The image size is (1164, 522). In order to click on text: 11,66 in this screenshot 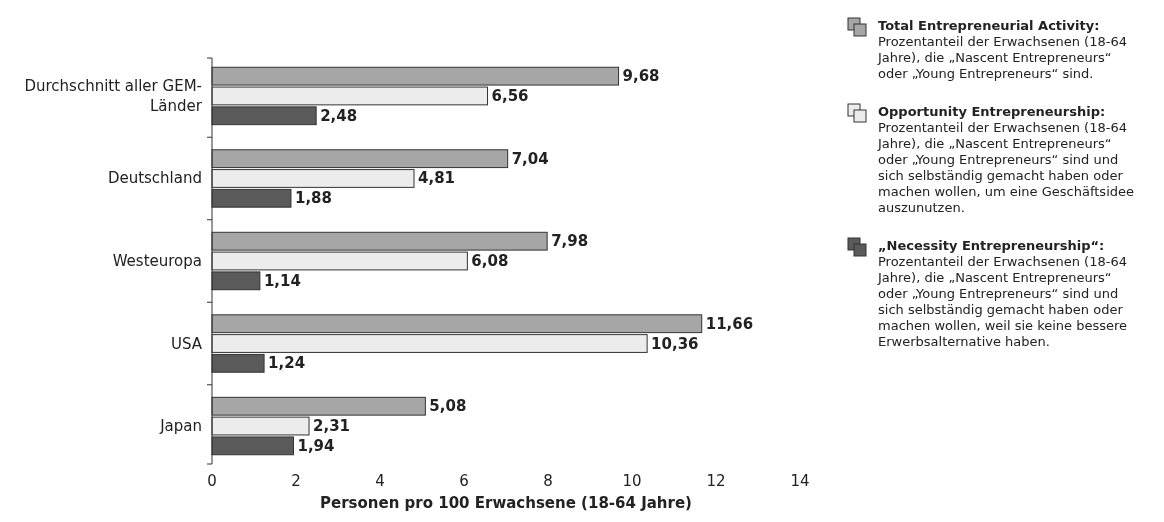, I will do `click(729, 323)`.